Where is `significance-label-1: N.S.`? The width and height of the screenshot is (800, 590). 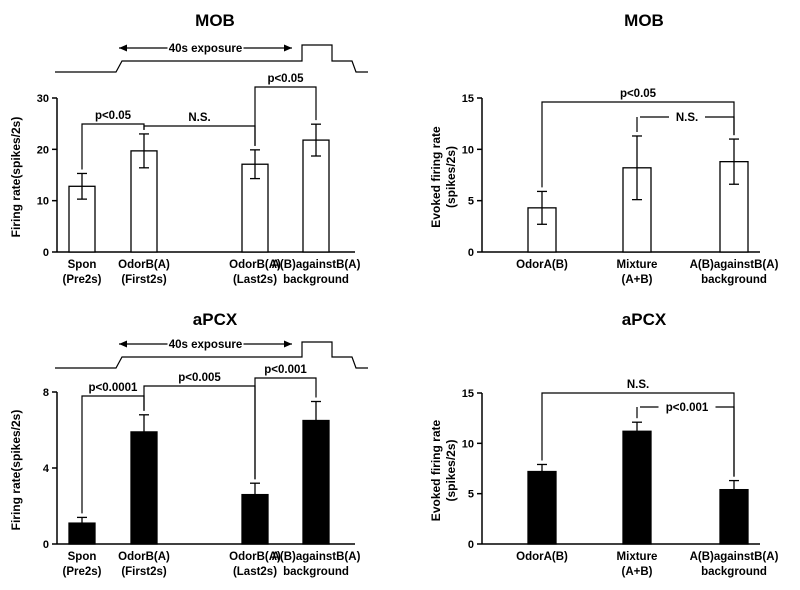 significance-label-1: N.S. is located at coordinates (638, 385).